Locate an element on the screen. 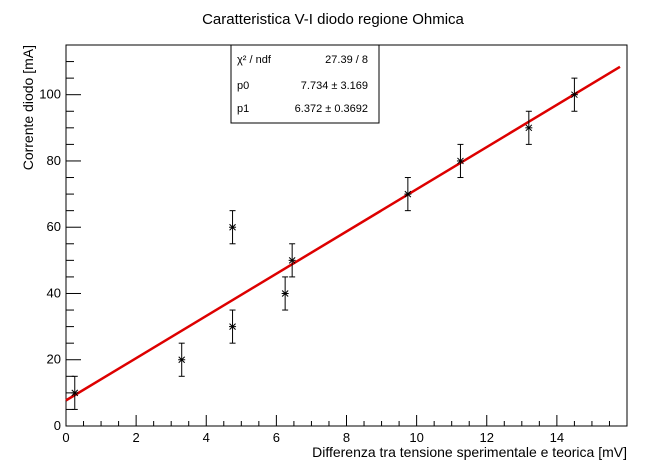  y-tick-label: 40 is located at coordinates (54, 292).